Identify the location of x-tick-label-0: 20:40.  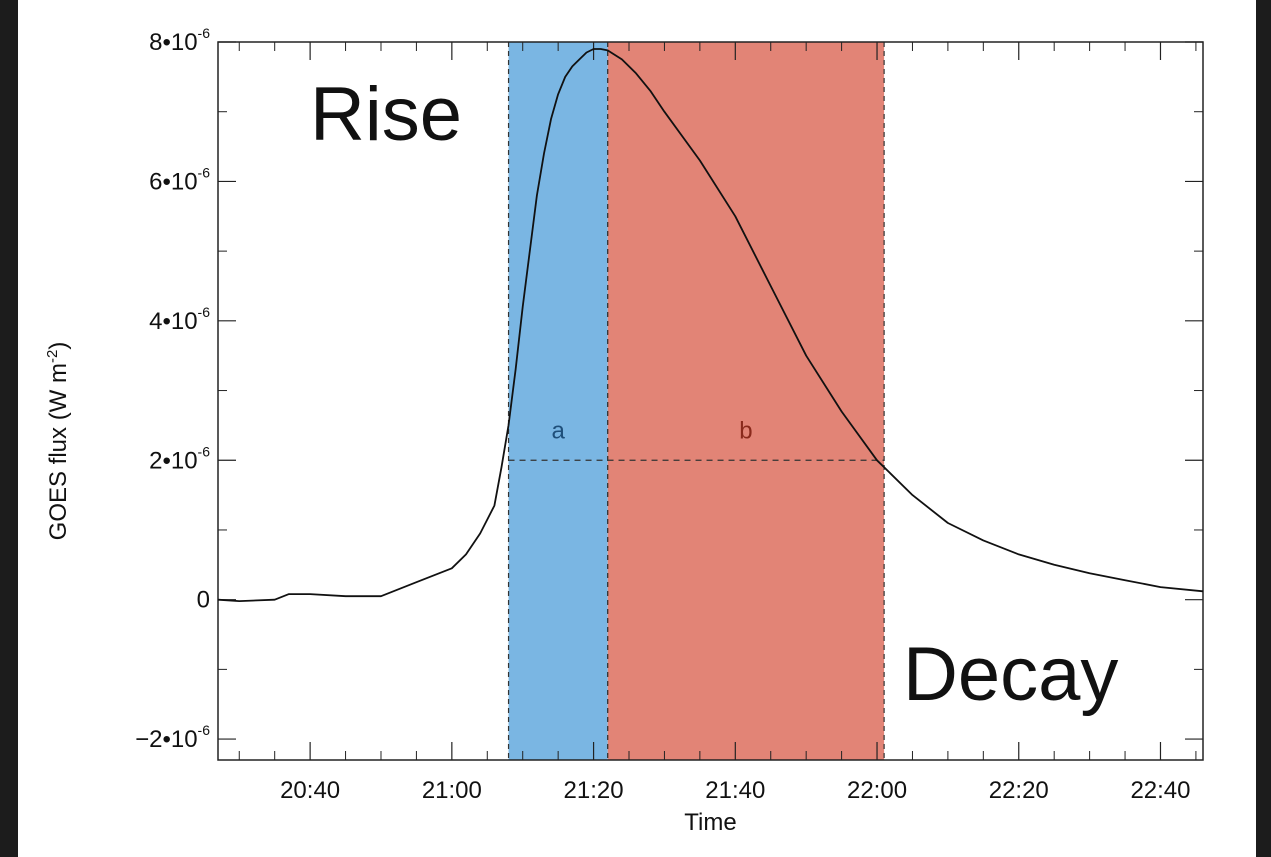
(310, 790).